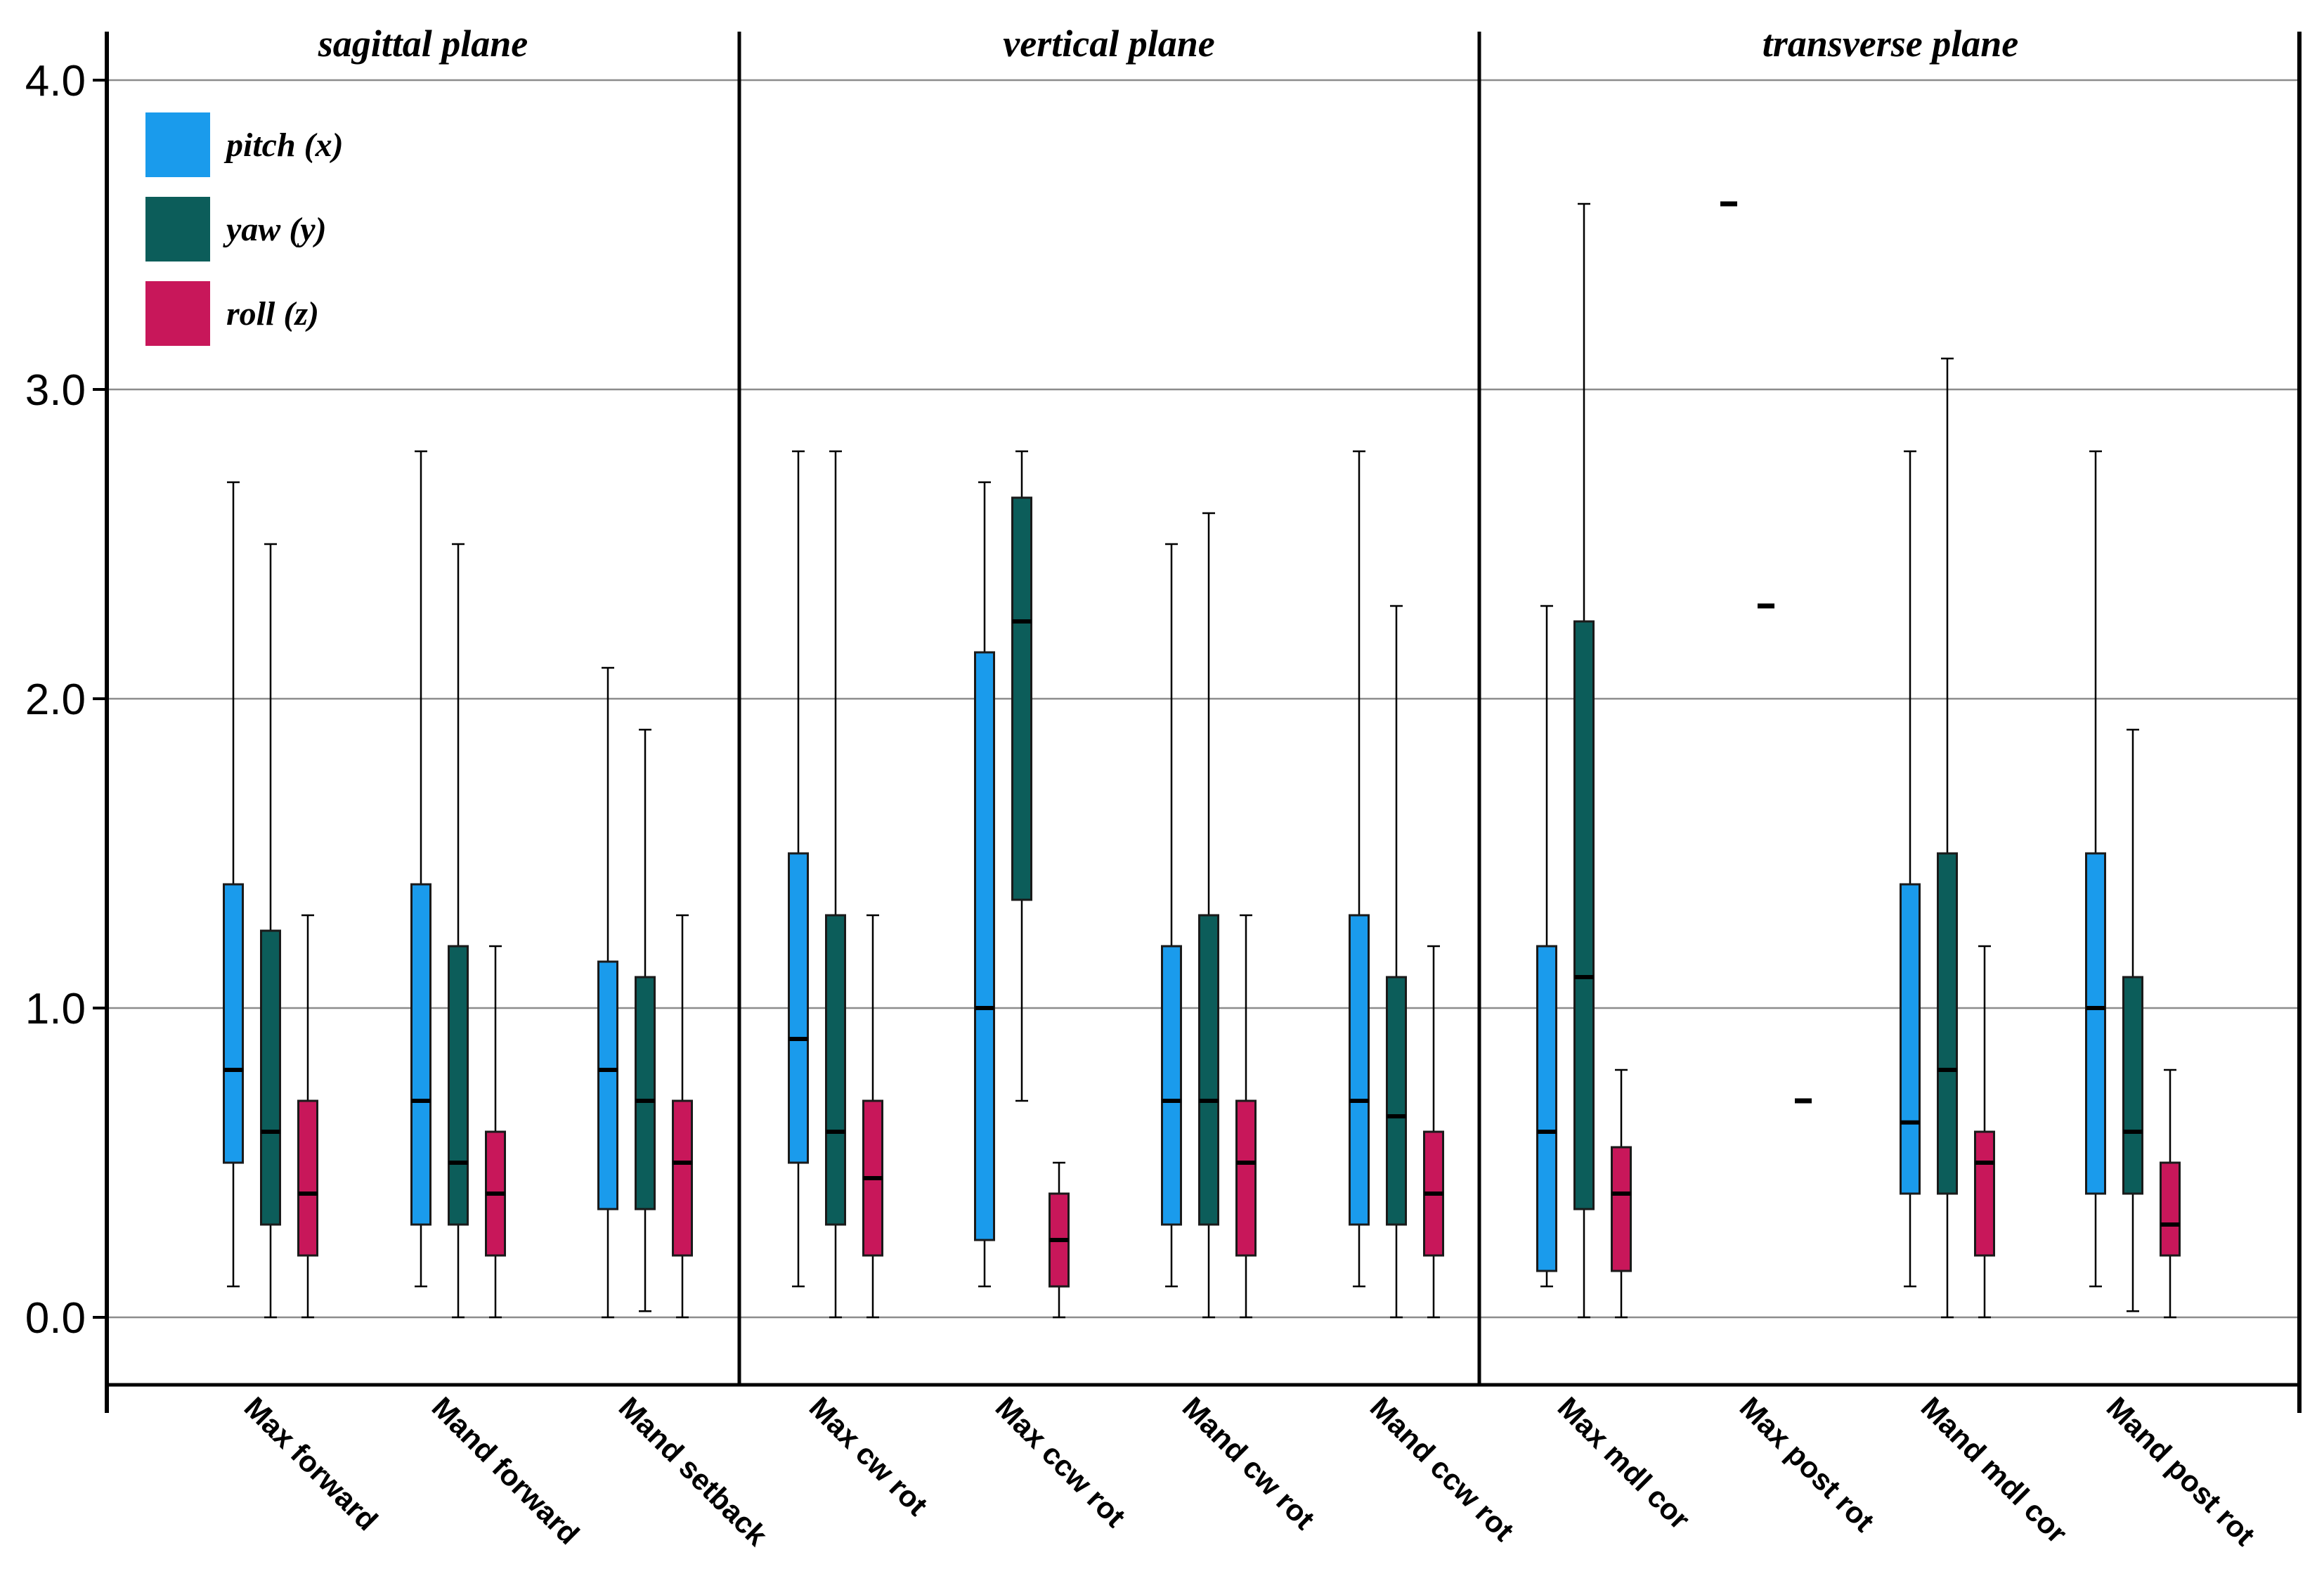 Image resolution: width=2324 pixels, height=1595 pixels. I want to click on y-tick-label: 4.0, so click(56, 81).